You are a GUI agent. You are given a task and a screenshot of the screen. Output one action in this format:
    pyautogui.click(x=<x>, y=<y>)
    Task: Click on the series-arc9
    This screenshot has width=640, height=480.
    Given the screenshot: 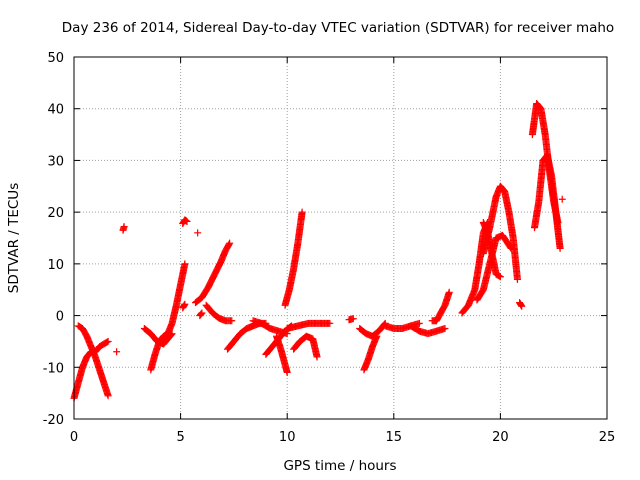 What is the action you would take?
    pyautogui.click(x=198, y=233)
    